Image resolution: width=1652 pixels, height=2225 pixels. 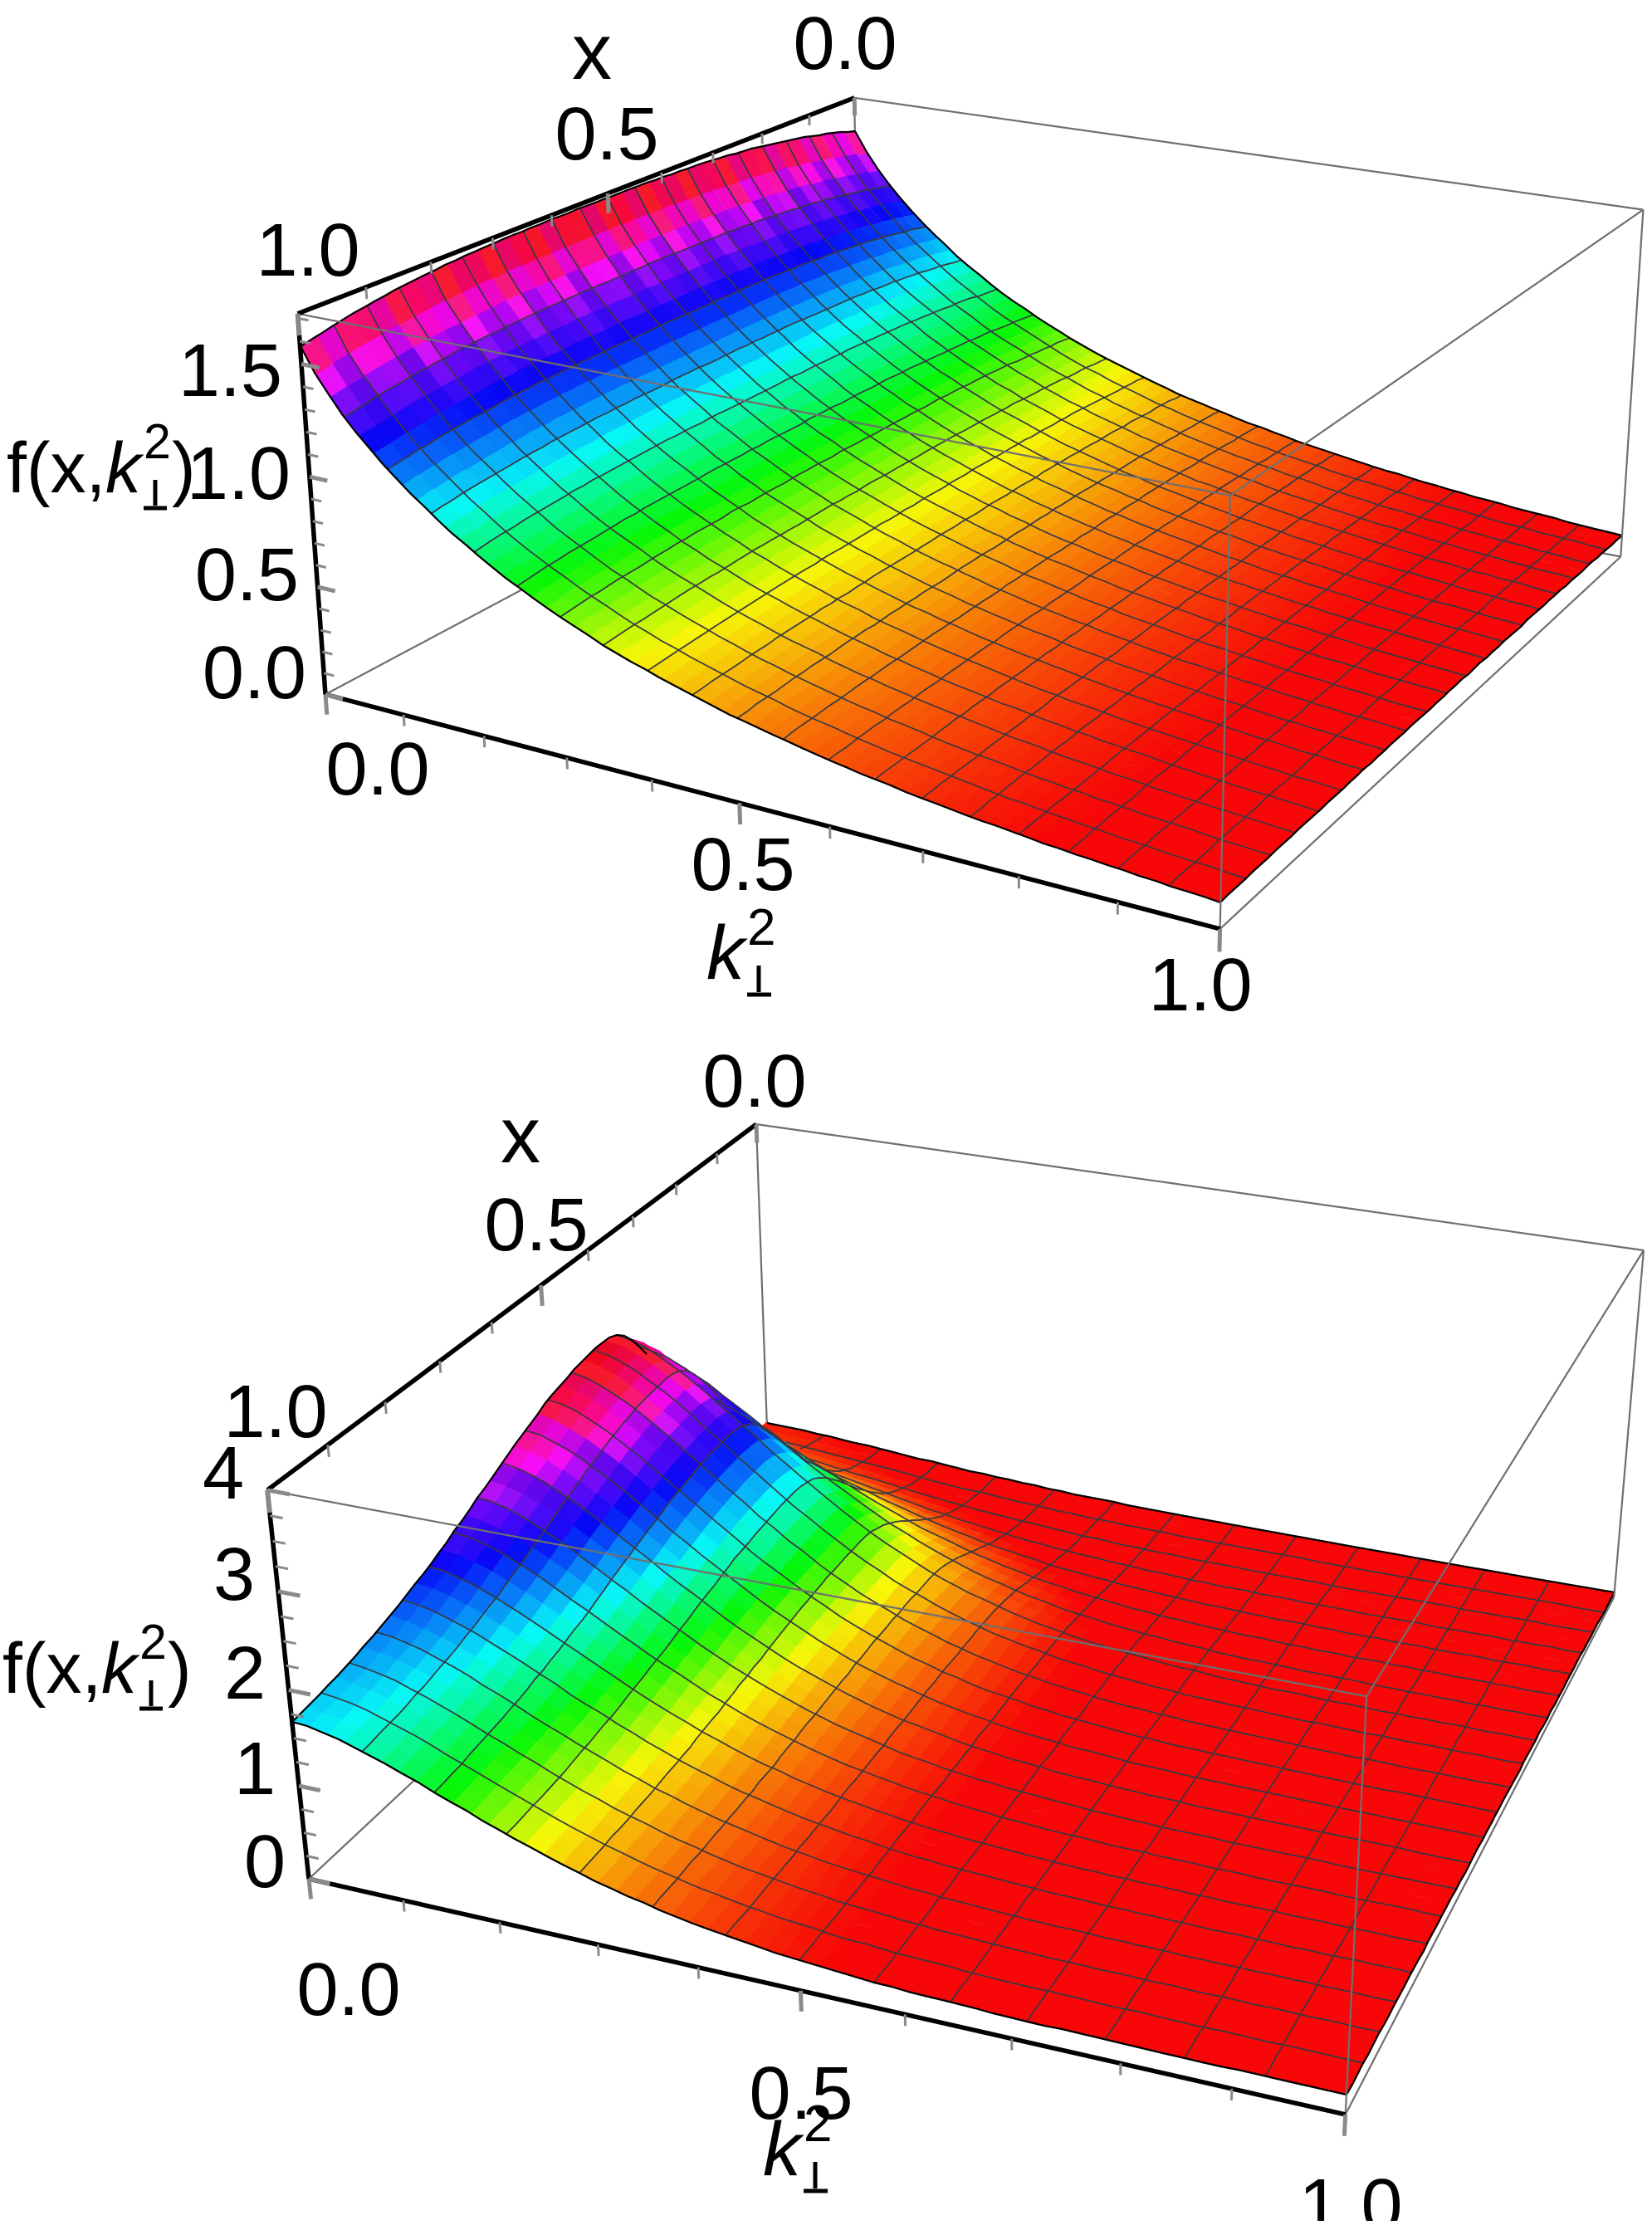 I want to click on svg-text: 1.5, so click(x=230, y=371).